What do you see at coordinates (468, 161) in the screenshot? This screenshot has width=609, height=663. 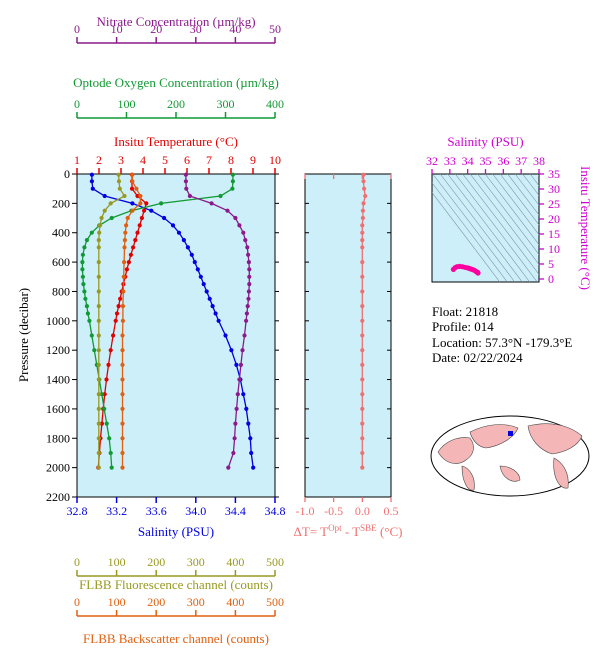 I see `ts-sal-tick-label: 34` at bounding box center [468, 161].